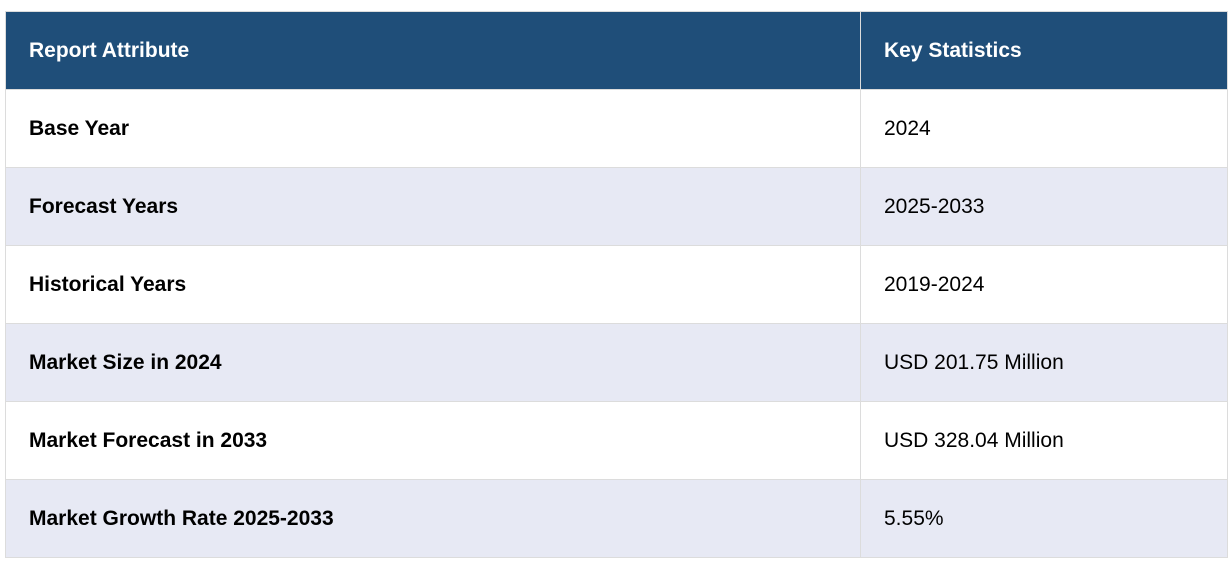  What do you see at coordinates (433, 128) in the screenshot?
I see `row-attribute-label: Base Year` at bounding box center [433, 128].